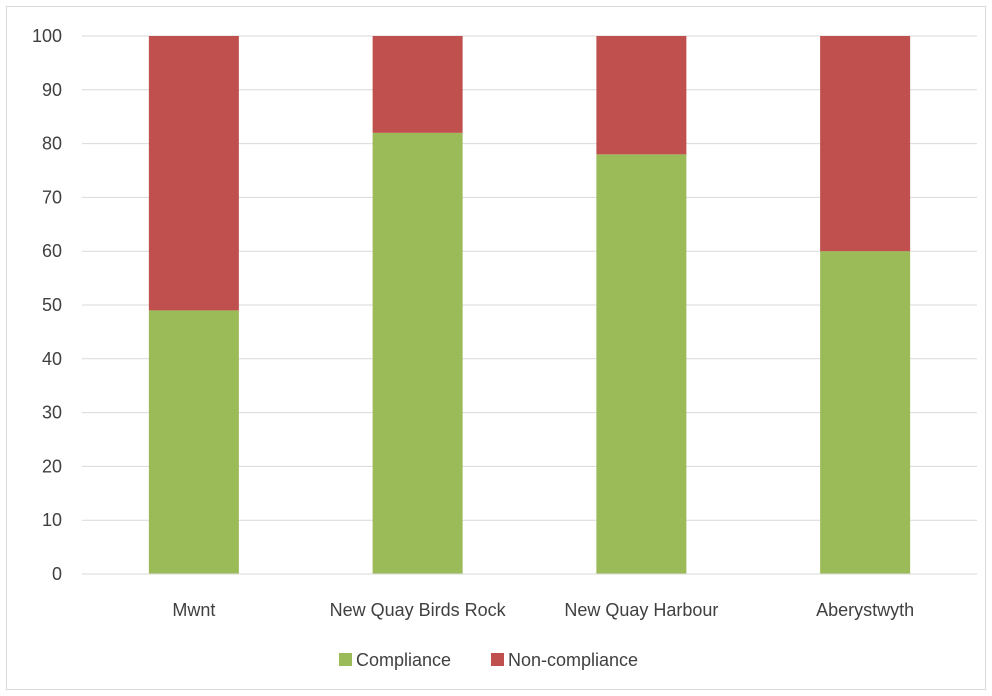 The width and height of the screenshot is (992, 696). I want to click on y-tick-label: 80, so click(52, 144).